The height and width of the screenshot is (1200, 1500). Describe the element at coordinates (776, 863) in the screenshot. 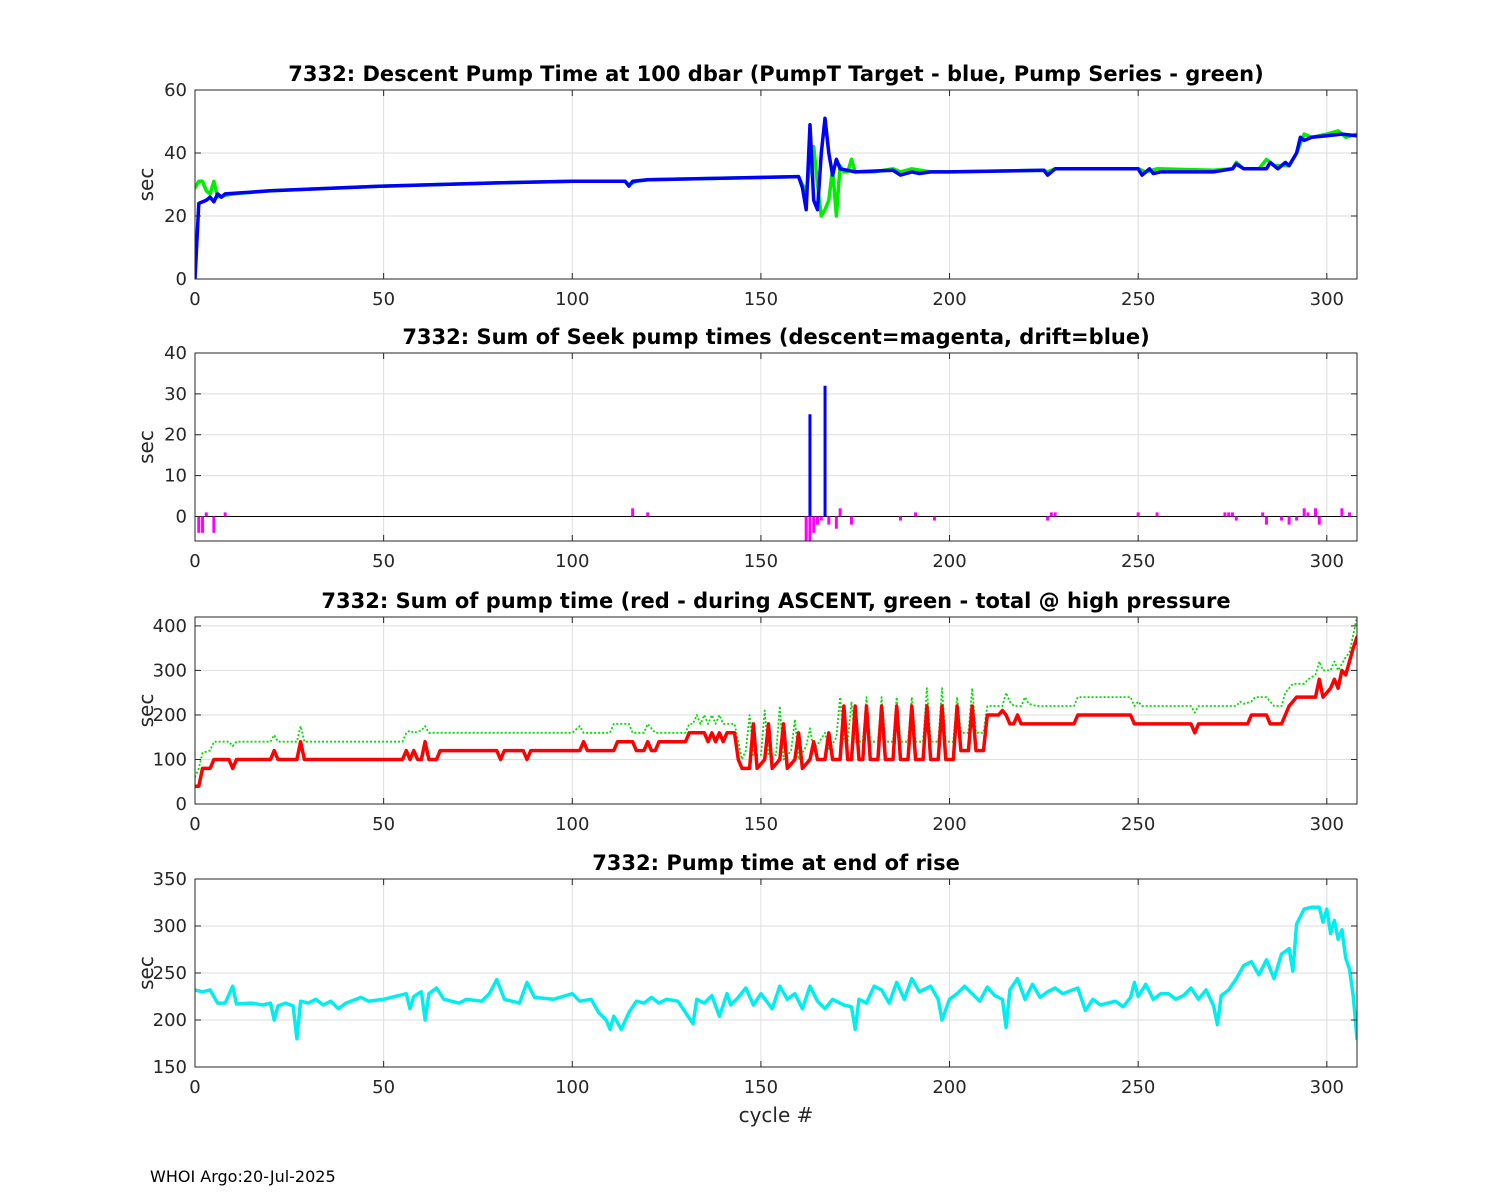

I see `chart-title: 7332: Pump time at end of rise` at that location.